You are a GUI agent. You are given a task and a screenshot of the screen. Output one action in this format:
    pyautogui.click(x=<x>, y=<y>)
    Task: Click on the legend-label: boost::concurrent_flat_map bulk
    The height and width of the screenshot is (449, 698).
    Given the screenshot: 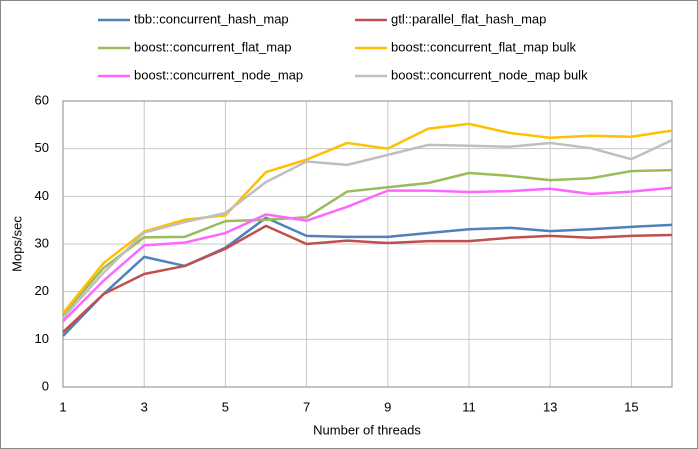 What is the action you would take?
    pyautogui.click(x=483, y=46)
    